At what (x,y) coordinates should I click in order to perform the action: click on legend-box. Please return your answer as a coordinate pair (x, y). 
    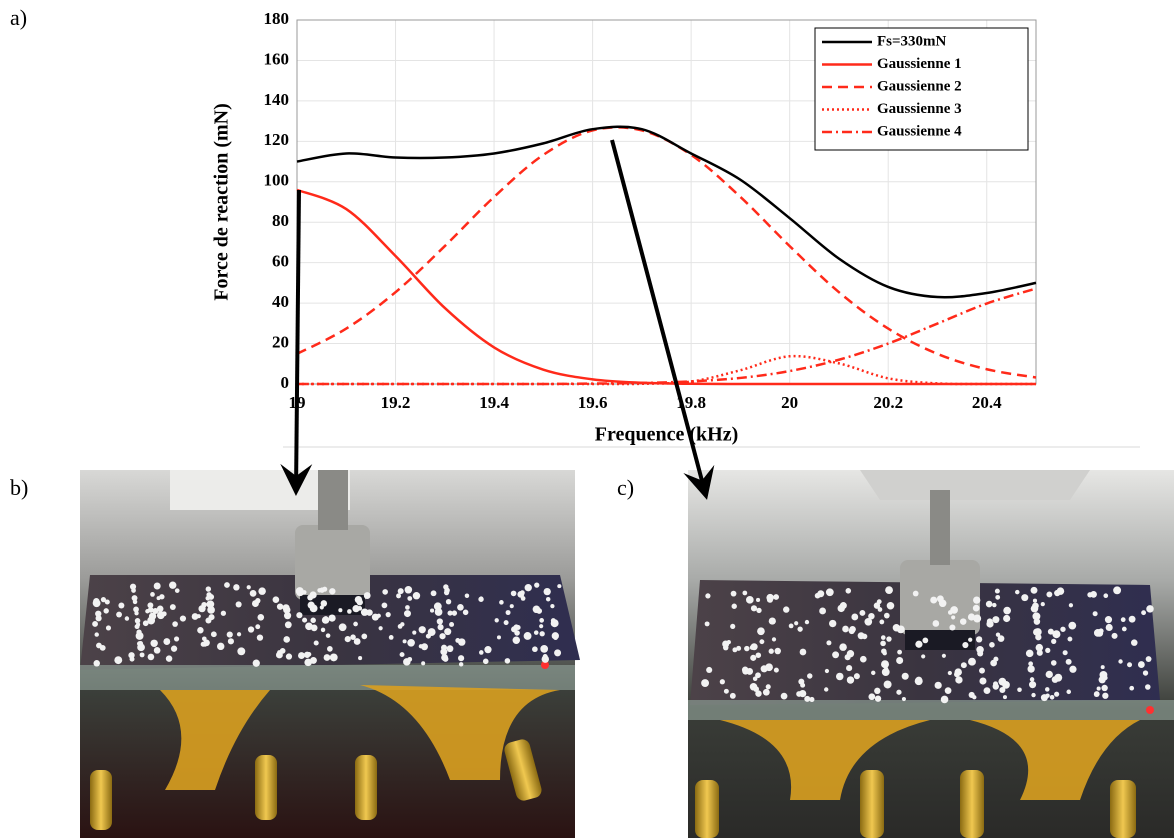
    Looking at the image, I should click on (921, 89).